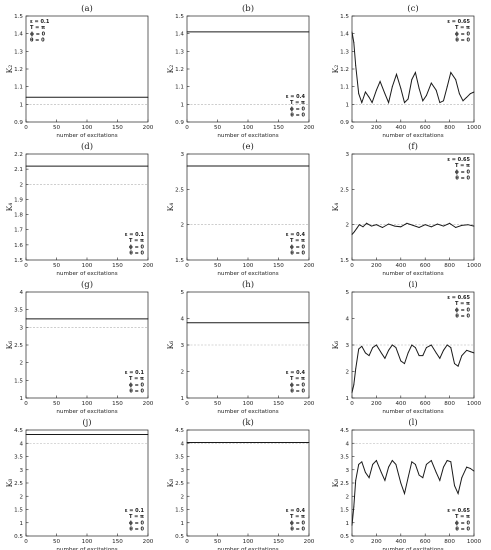  What do you see at coordinates (347, 293) in the screenshot?
I see `y-tick-label: 5` at bounding box center [347, 293].